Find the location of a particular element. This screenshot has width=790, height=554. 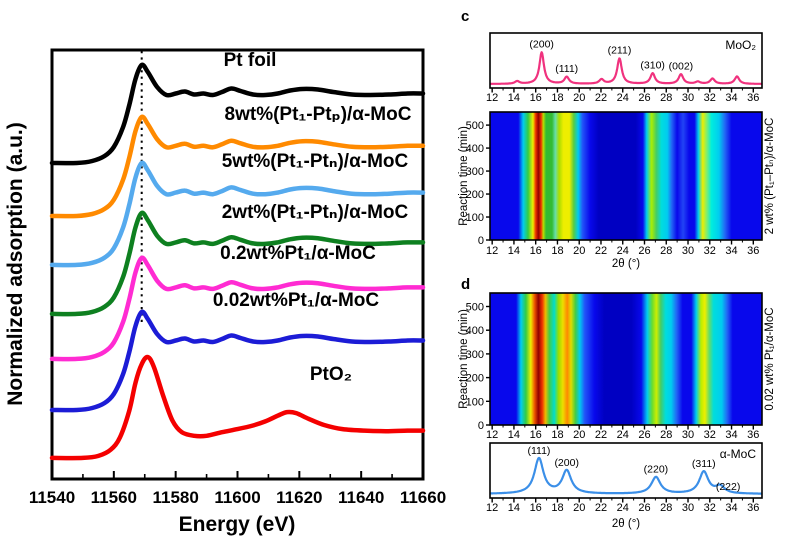

heatc-tick-label: 34 is located at coordinates (731, 251).